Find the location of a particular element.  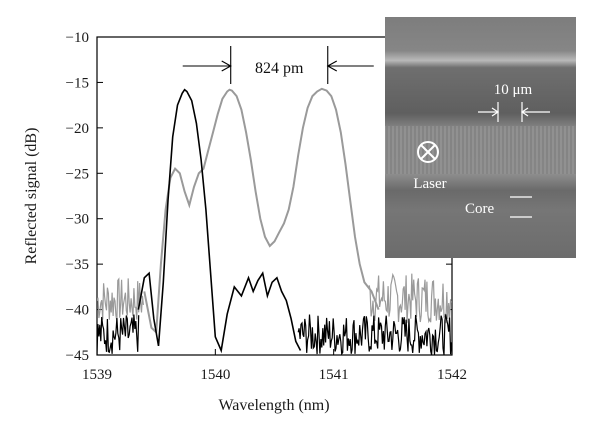

x-tick-label: 1541 is located at coordinates (334, 375).